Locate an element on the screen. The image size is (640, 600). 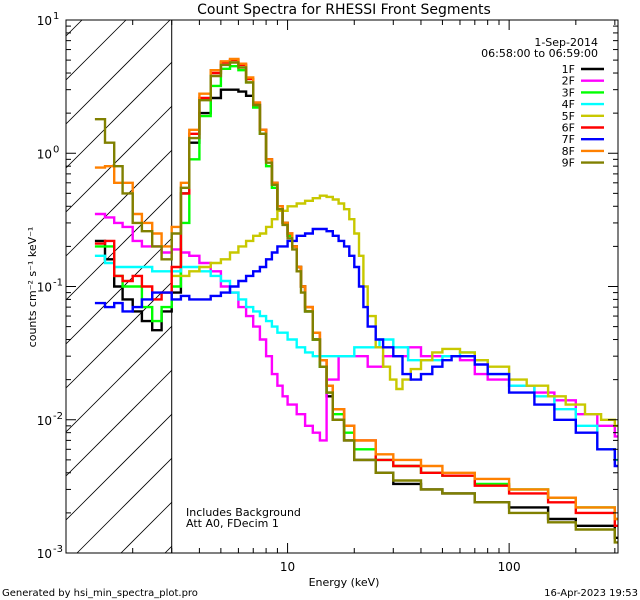
legend-label-3F: 3F is located at coordinates (568, 92).